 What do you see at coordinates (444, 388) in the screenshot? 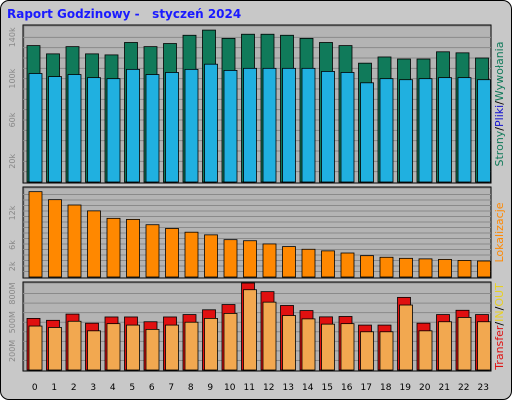
I see `x-tick-label: 21` at bounding box center [444, 388].